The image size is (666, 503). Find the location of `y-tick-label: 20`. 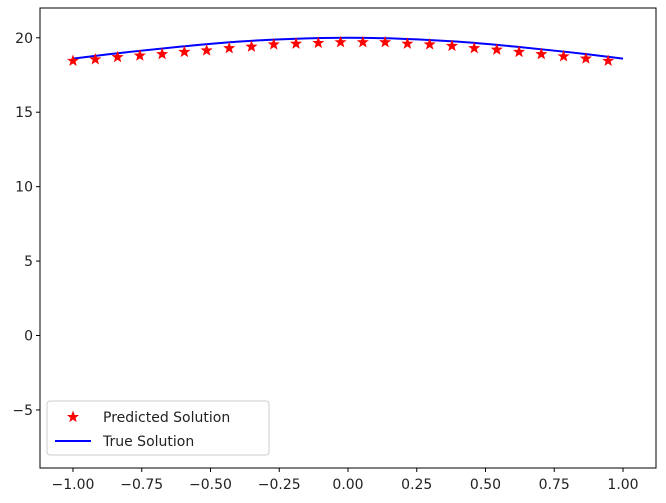

y-tick-label: 20 is located at coordinates (24, 39).